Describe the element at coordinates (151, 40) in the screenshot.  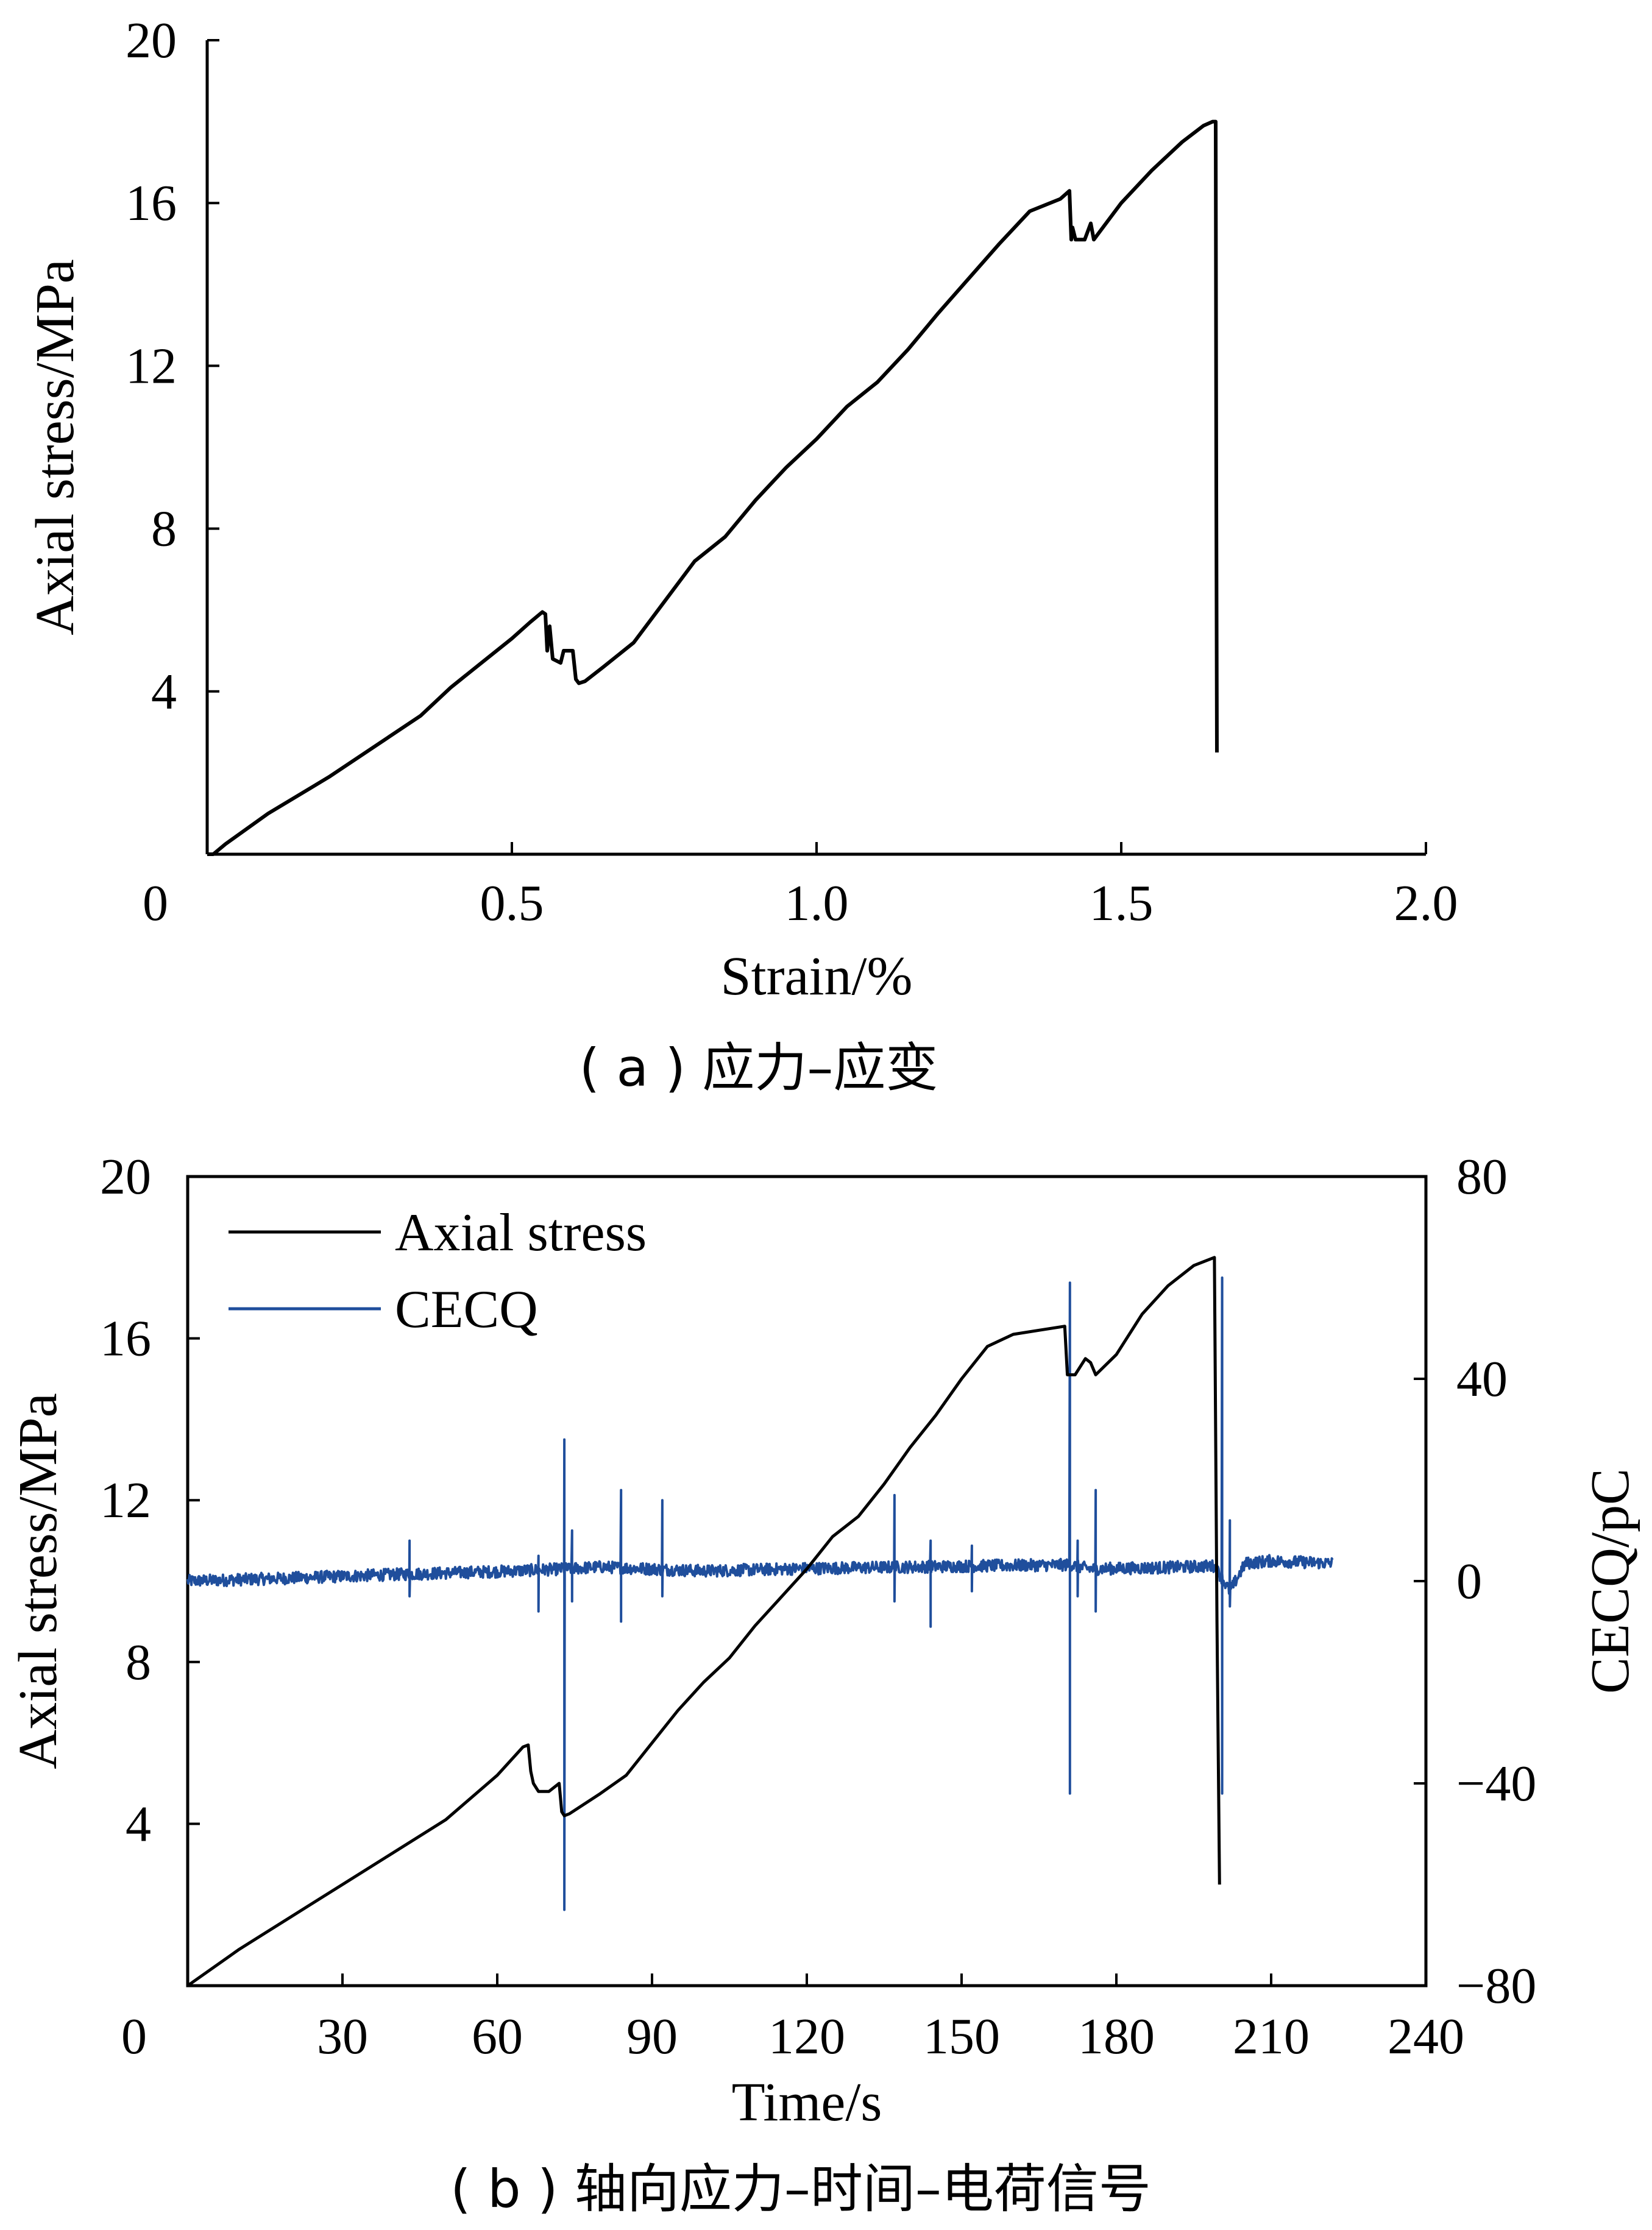
I see `chart-a-y-tick-label: 20` at that location.